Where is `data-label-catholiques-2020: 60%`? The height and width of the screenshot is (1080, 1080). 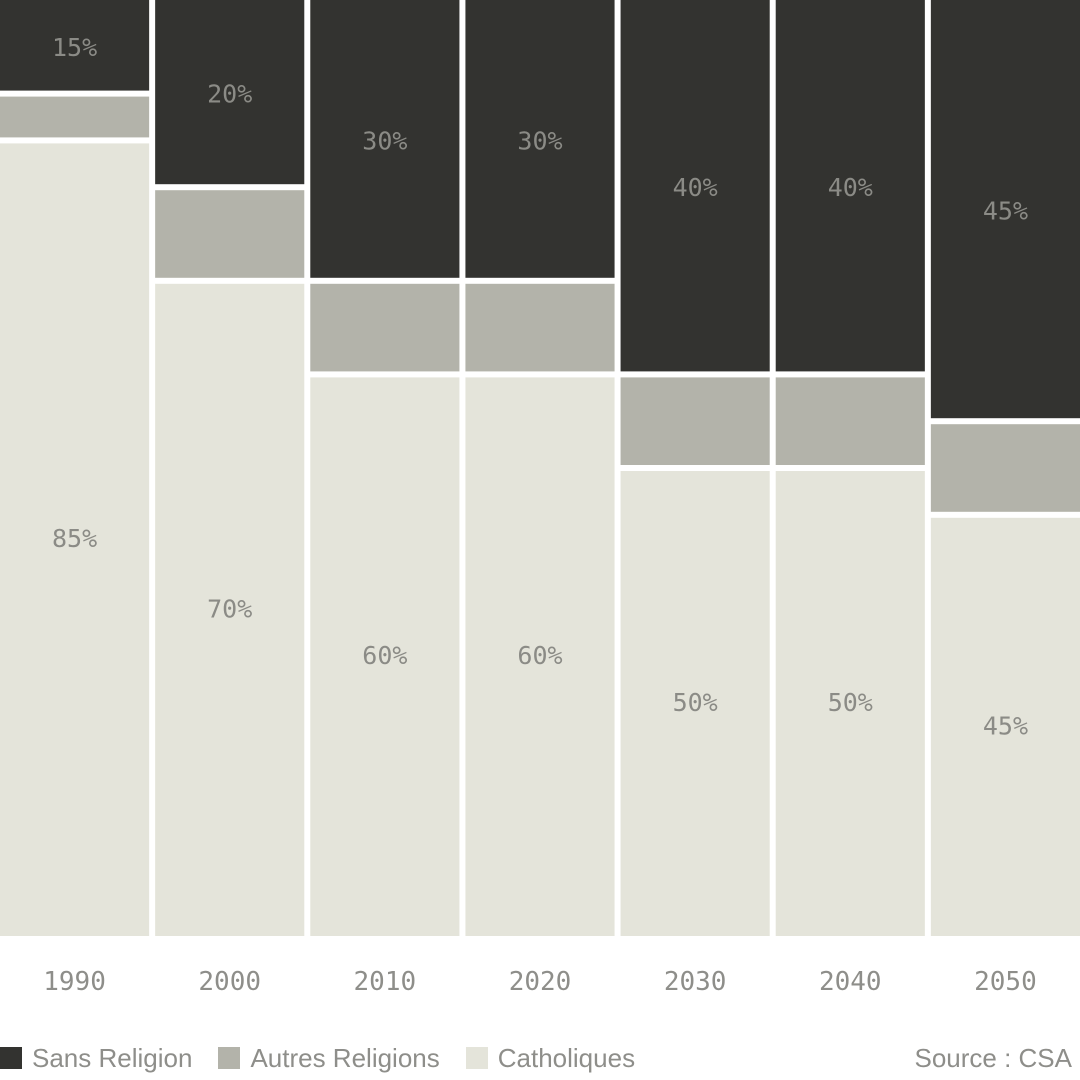 data-label-catholiques-2020: 60% is located at coordinates (539, 655).